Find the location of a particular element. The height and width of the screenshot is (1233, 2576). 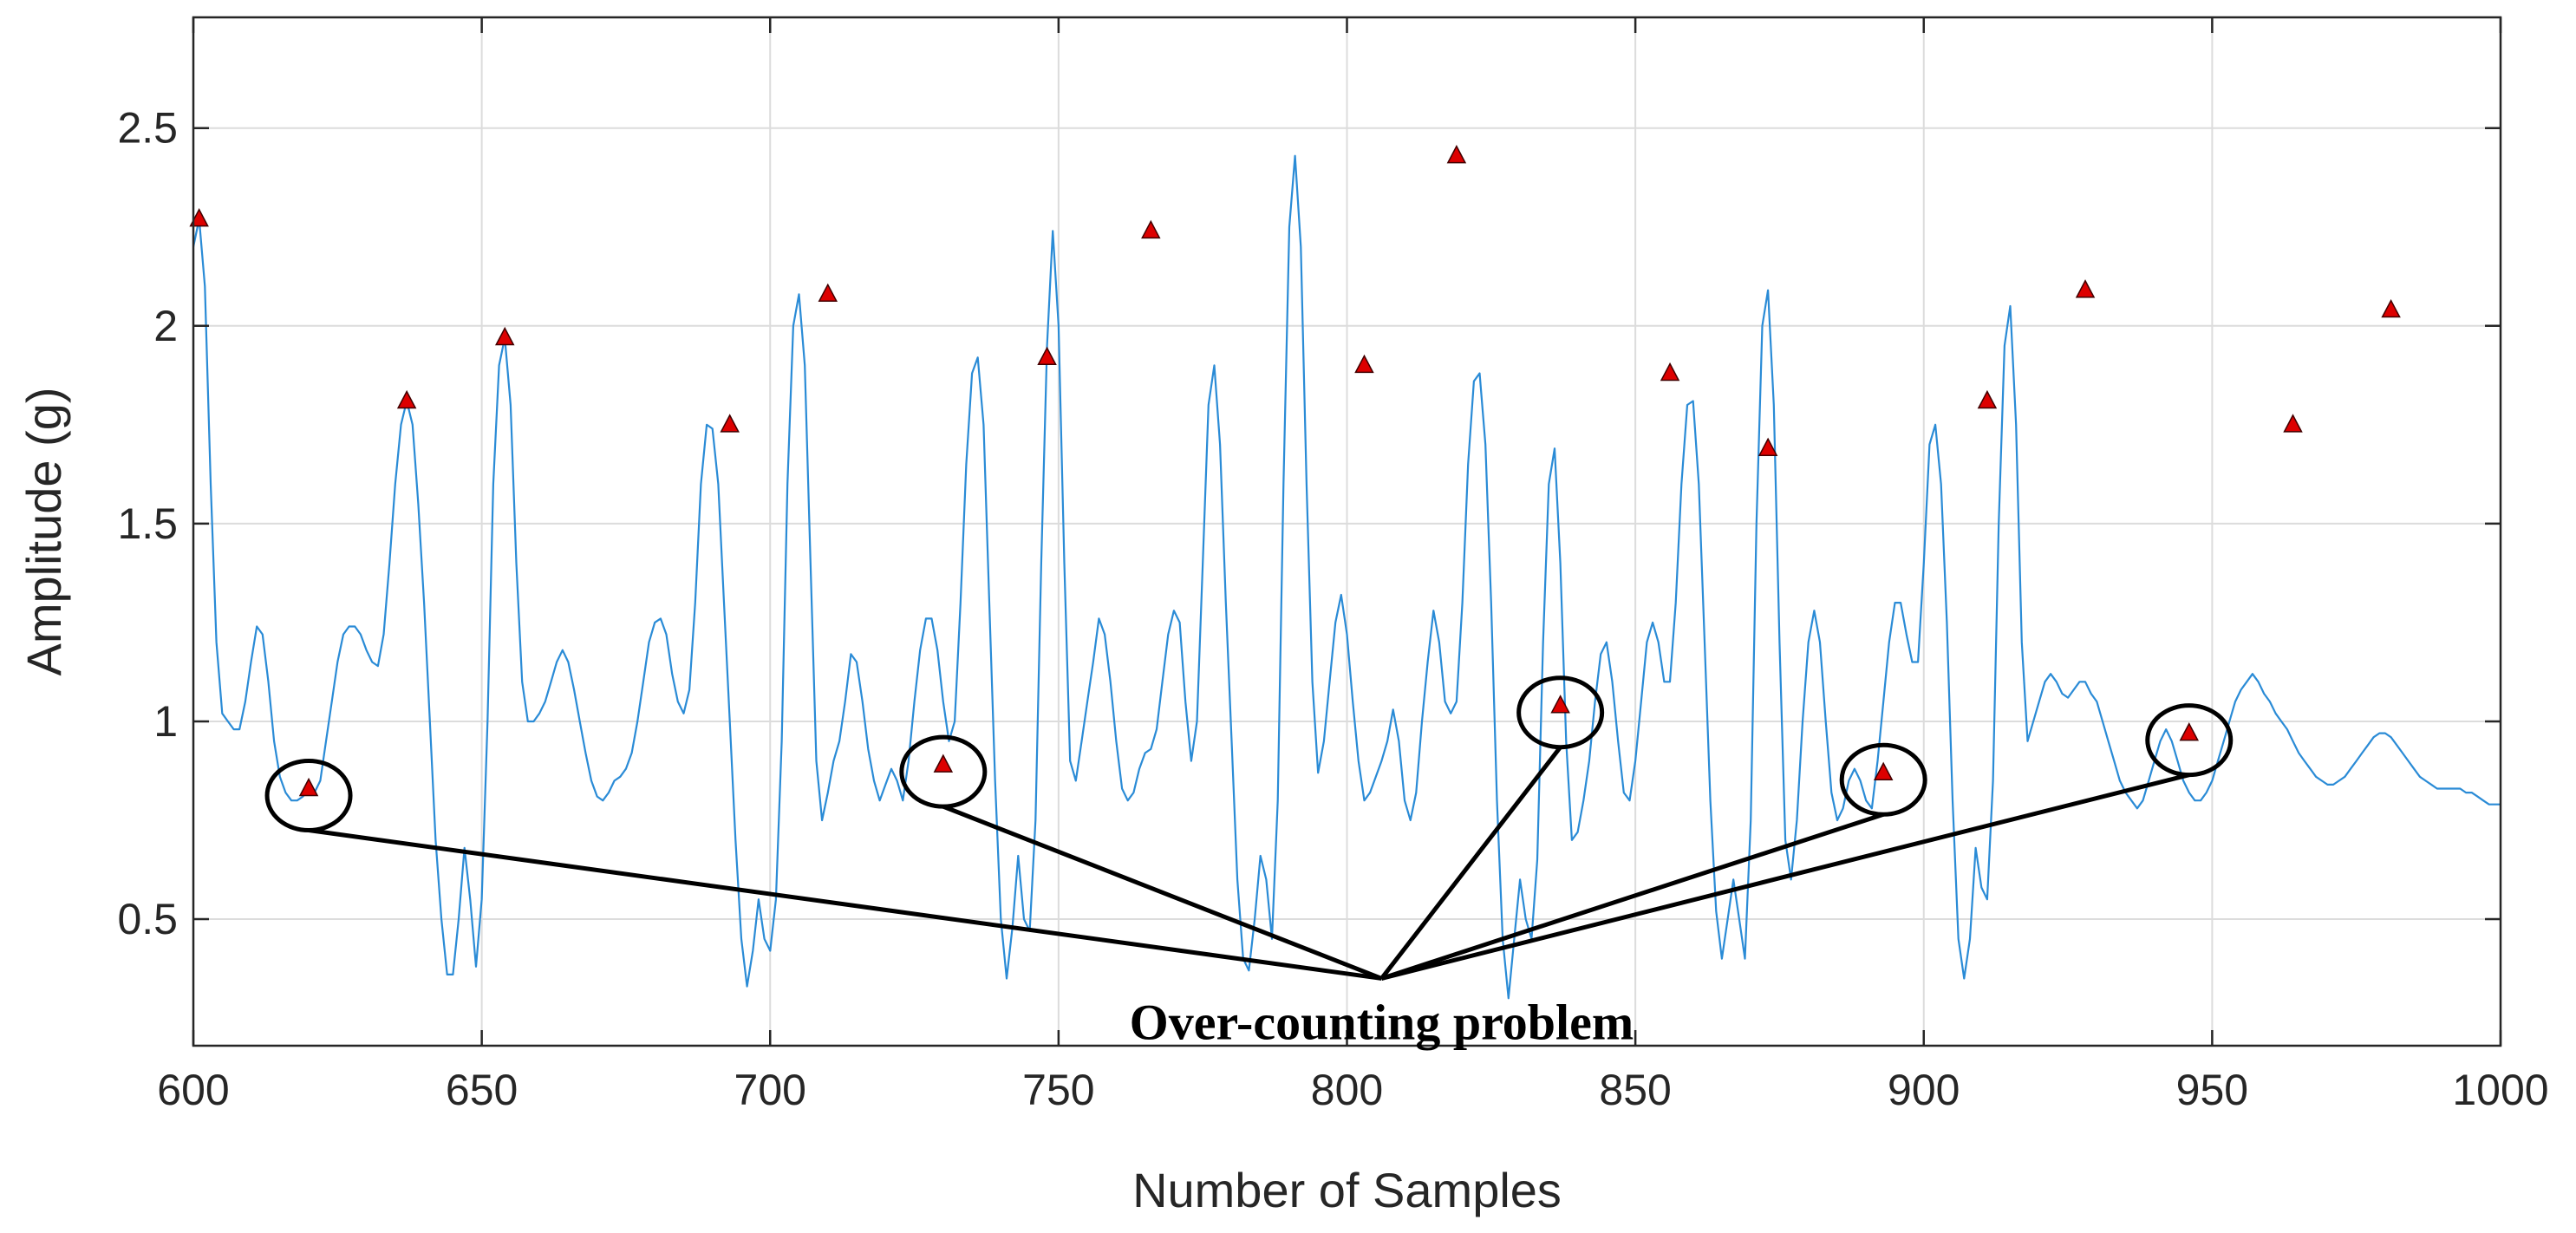

x-tick-label: 850 is located at coordinates (1635, 1090).